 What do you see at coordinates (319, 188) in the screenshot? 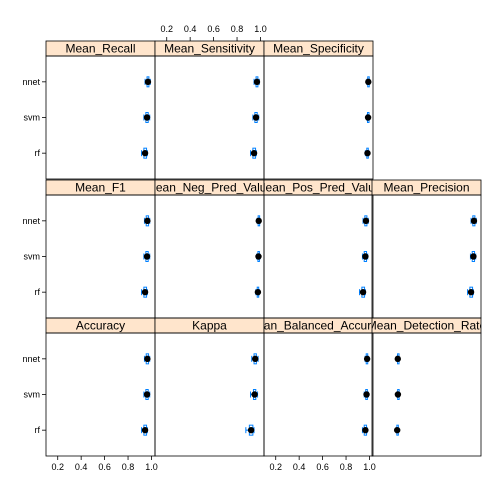
I see `strip-title: Mean_Pos_Pred_Value` at bounding box center [319, 188].